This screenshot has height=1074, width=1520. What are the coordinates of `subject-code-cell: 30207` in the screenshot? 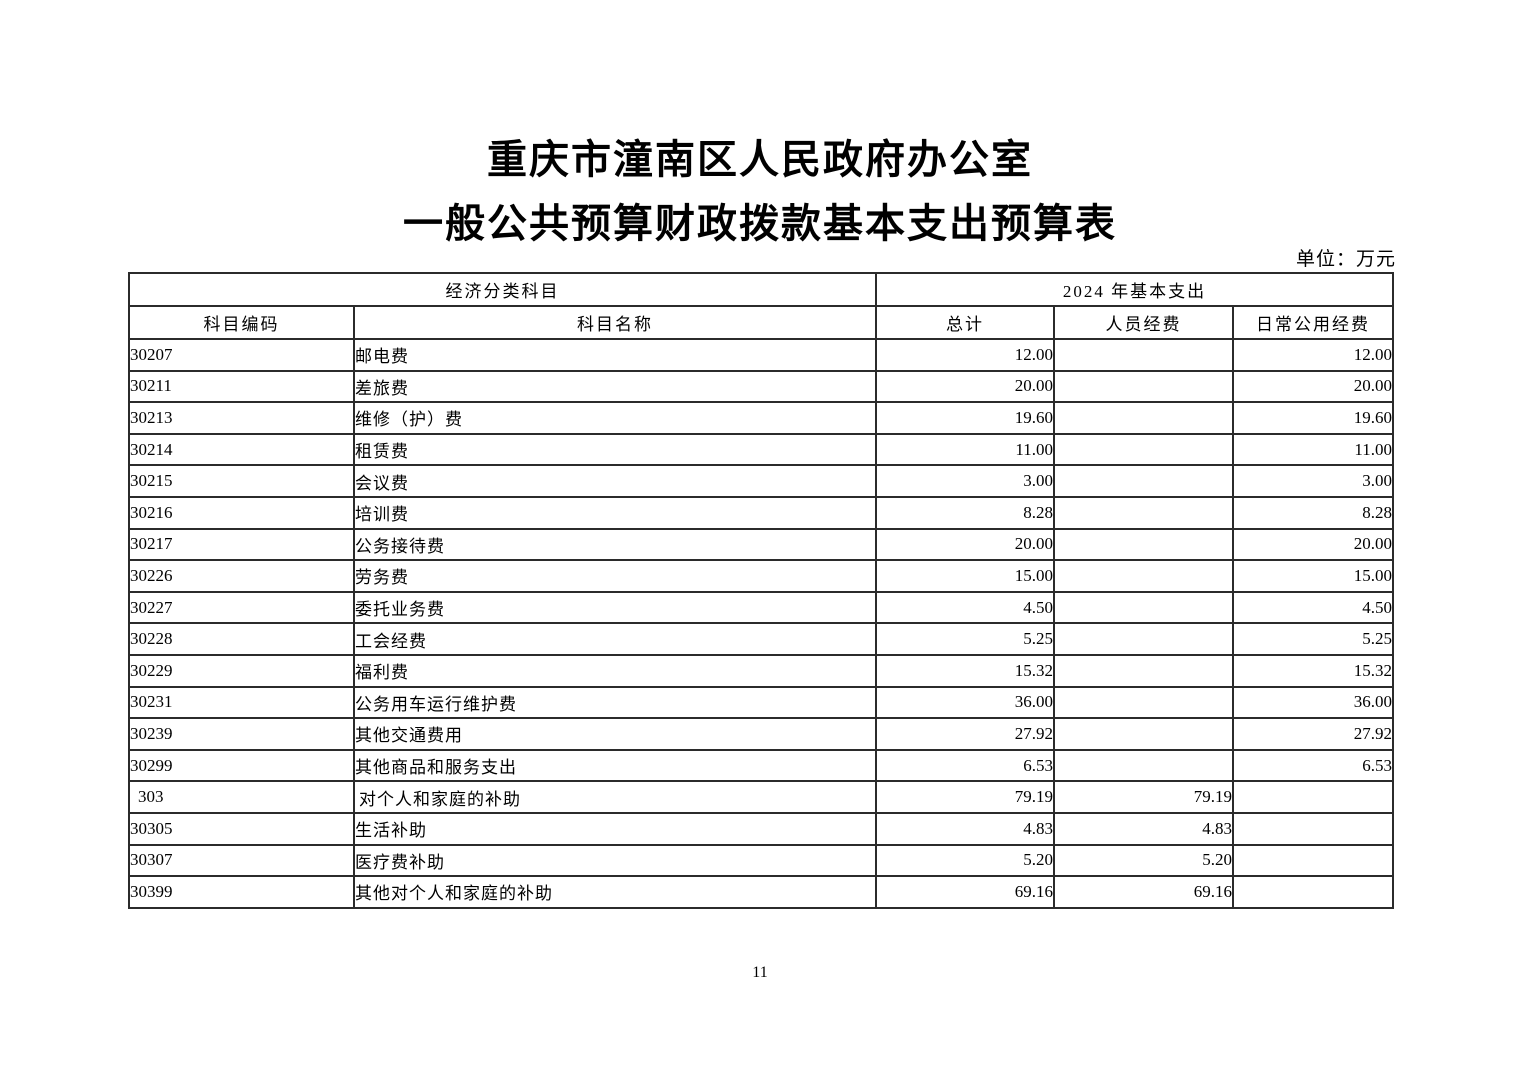 It's located at (241, 355).